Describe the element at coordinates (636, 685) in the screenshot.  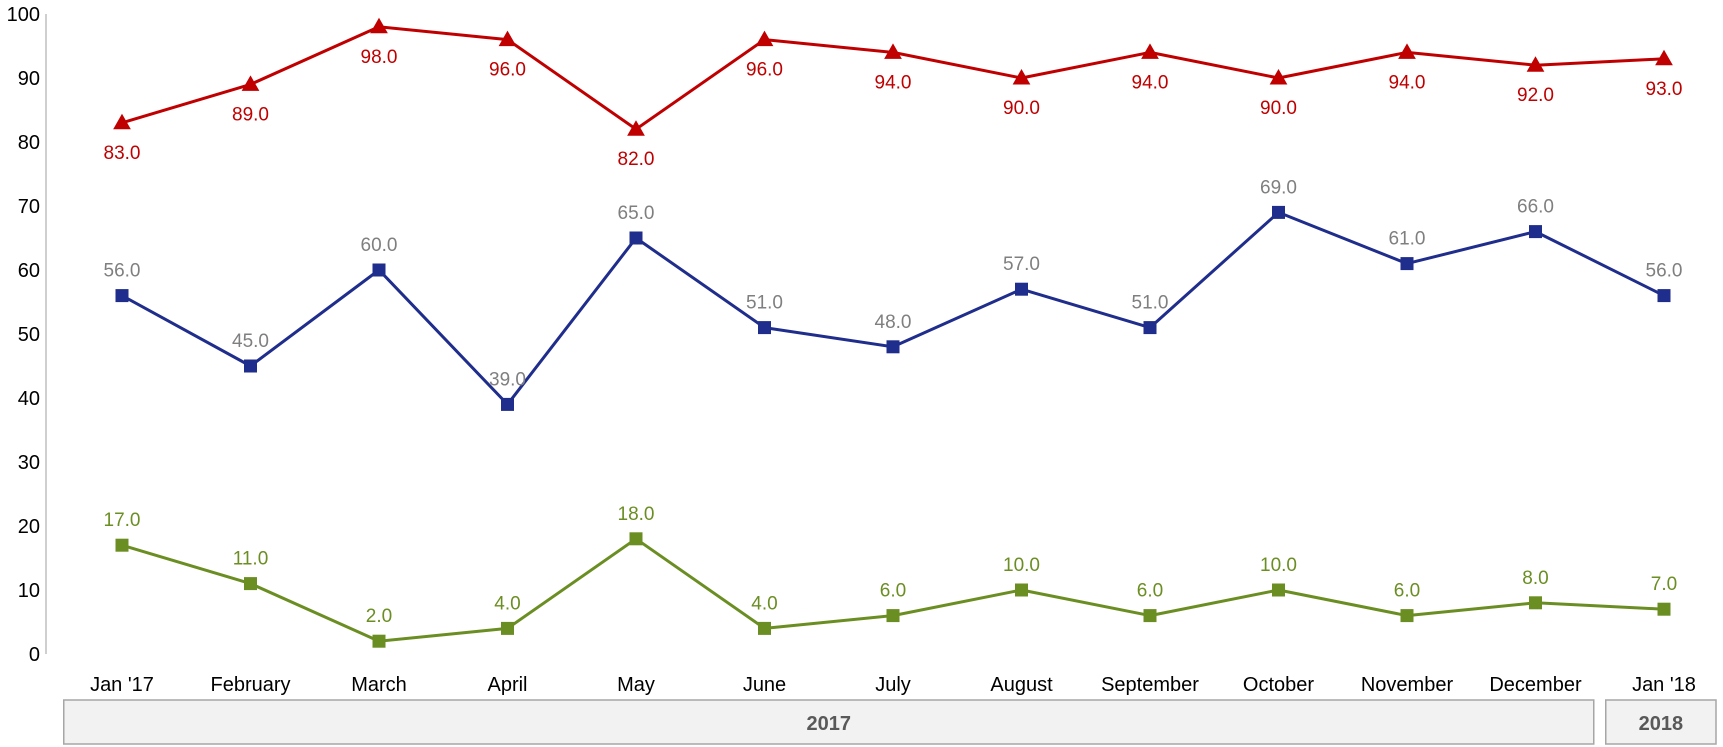
I see `x-tick-label: May` at that location.